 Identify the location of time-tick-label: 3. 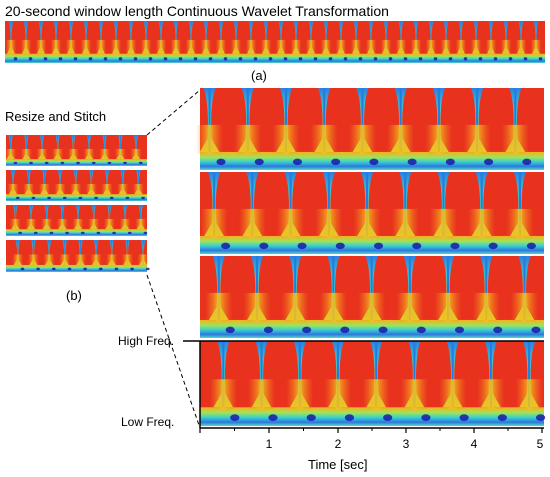
(406, 444).